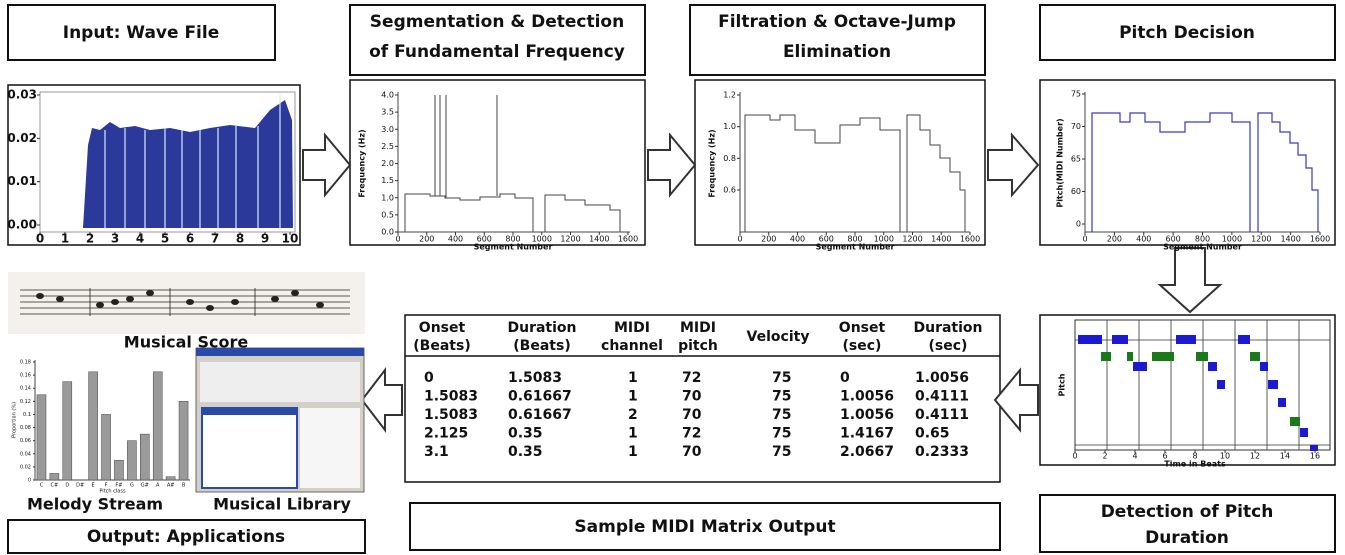 This screenshot has height=555, width=1345. Describe the element at coordinates (95, 504) in the screenshot. I see `stream-label: Melody Stream` at that location.